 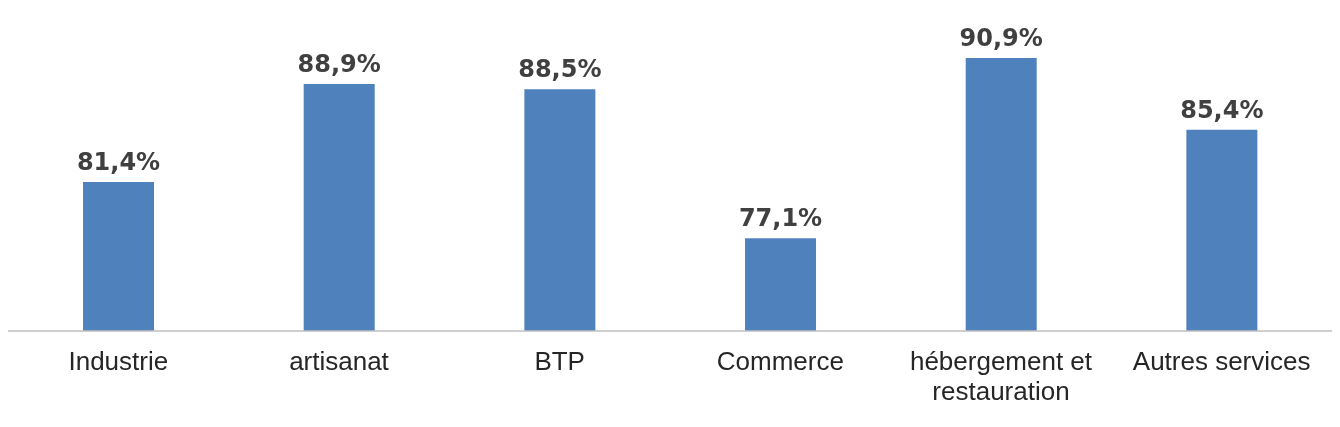 I want to click on data-label: 88,9%, so click(x=339, y=64).